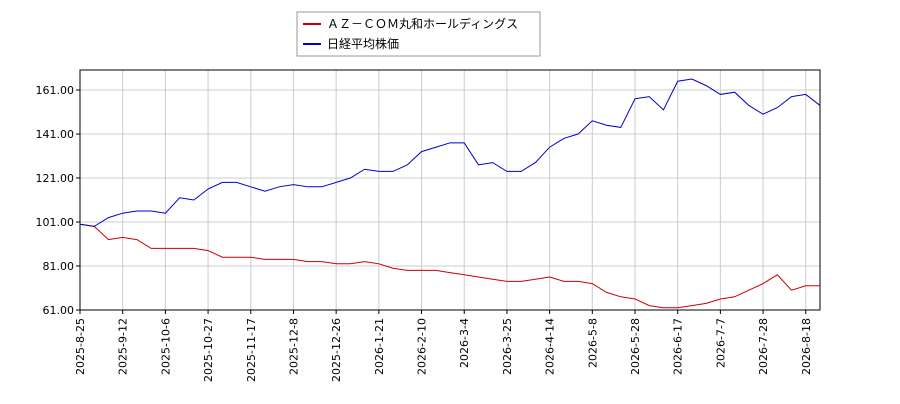  Describe the element at coordinates (55, 178) in the screenshot. I see `y-tick-label: 121.00` at that location.